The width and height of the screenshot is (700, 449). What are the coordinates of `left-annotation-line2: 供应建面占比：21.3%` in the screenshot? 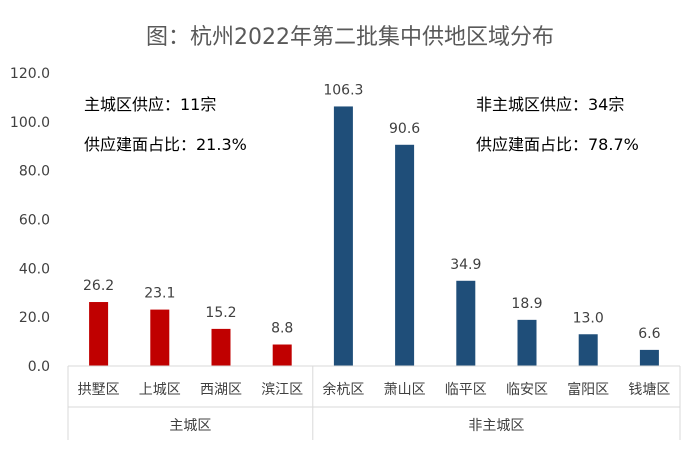 It's located at (165, 144).